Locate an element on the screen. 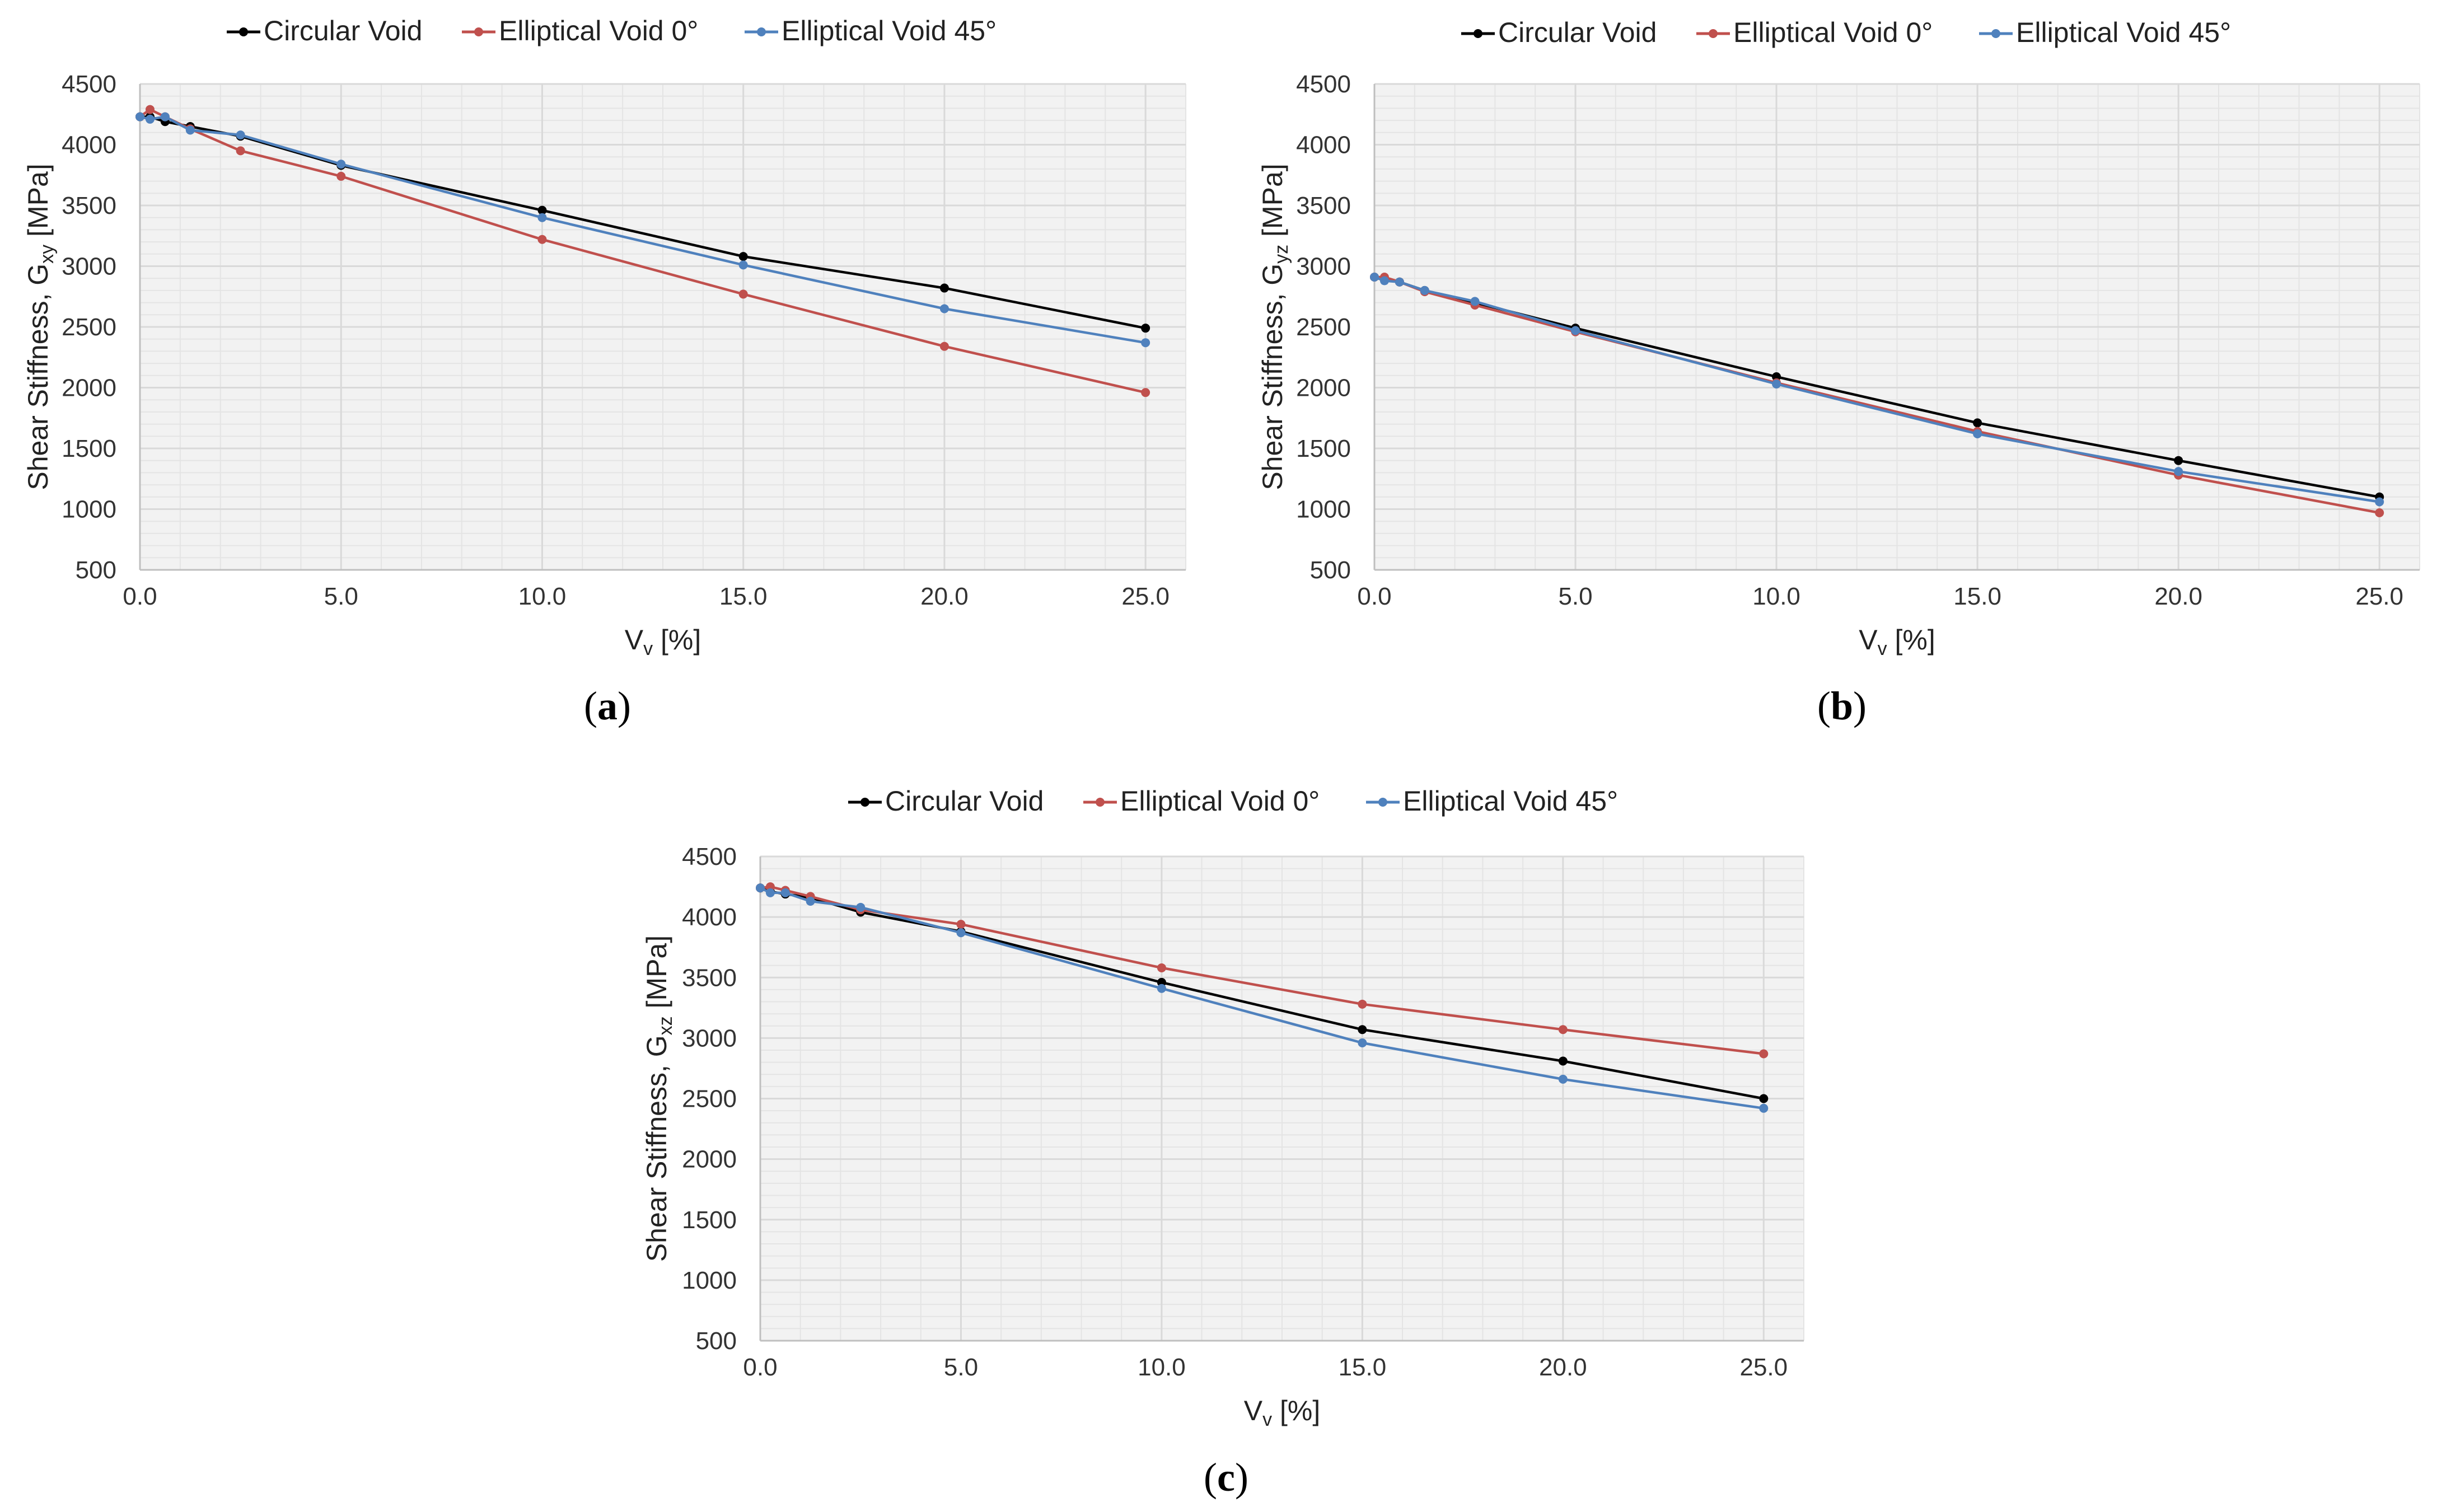 This screenshot has width=2451, height=1512. x-tick-label: 15.0 is located at coordinates (1363, 1367).